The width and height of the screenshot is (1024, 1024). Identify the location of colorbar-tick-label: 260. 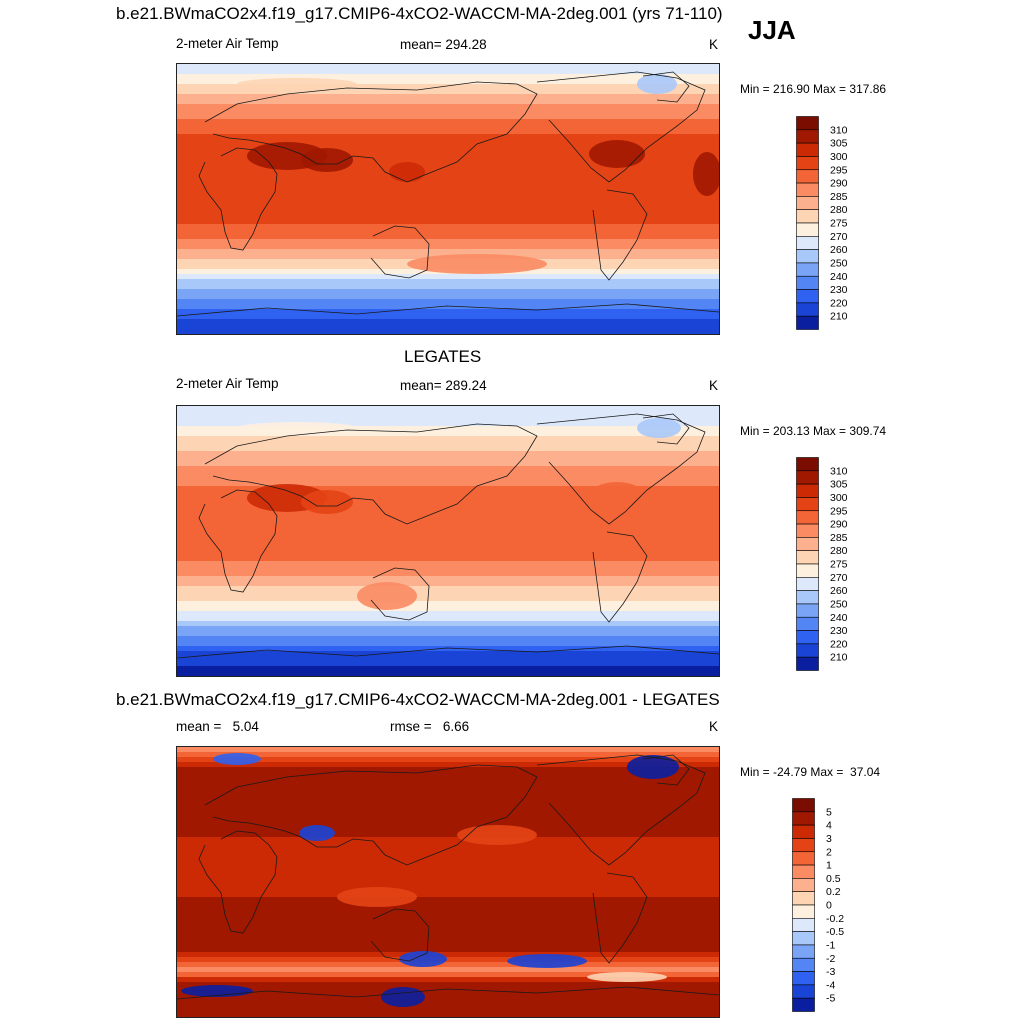
(839, 250).